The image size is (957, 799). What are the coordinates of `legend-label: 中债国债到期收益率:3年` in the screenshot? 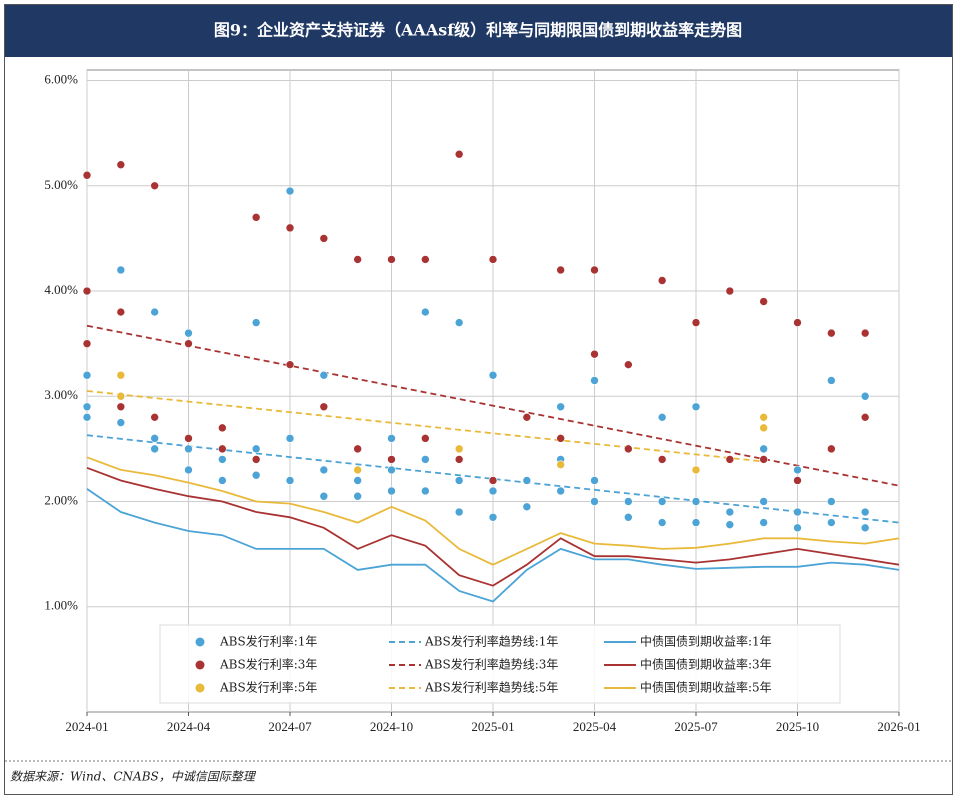 It's located at (706, 664).